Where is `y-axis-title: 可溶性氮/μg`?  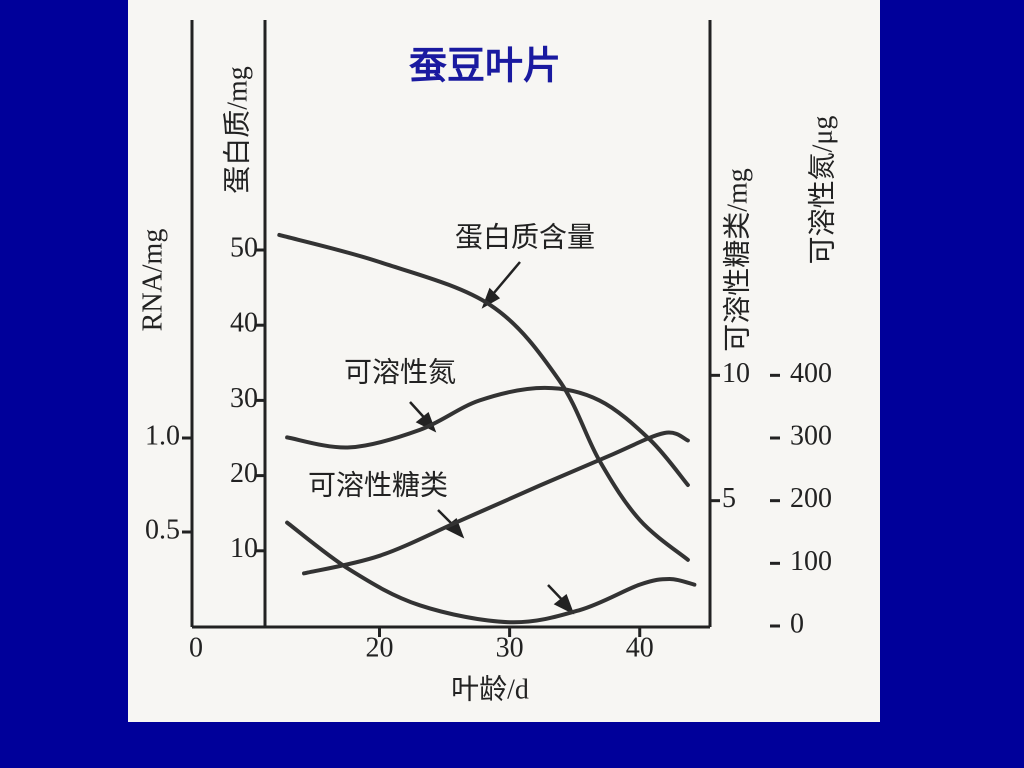
y-axis-title: 可溶性氮/μg is located at coordinates (822, 190).